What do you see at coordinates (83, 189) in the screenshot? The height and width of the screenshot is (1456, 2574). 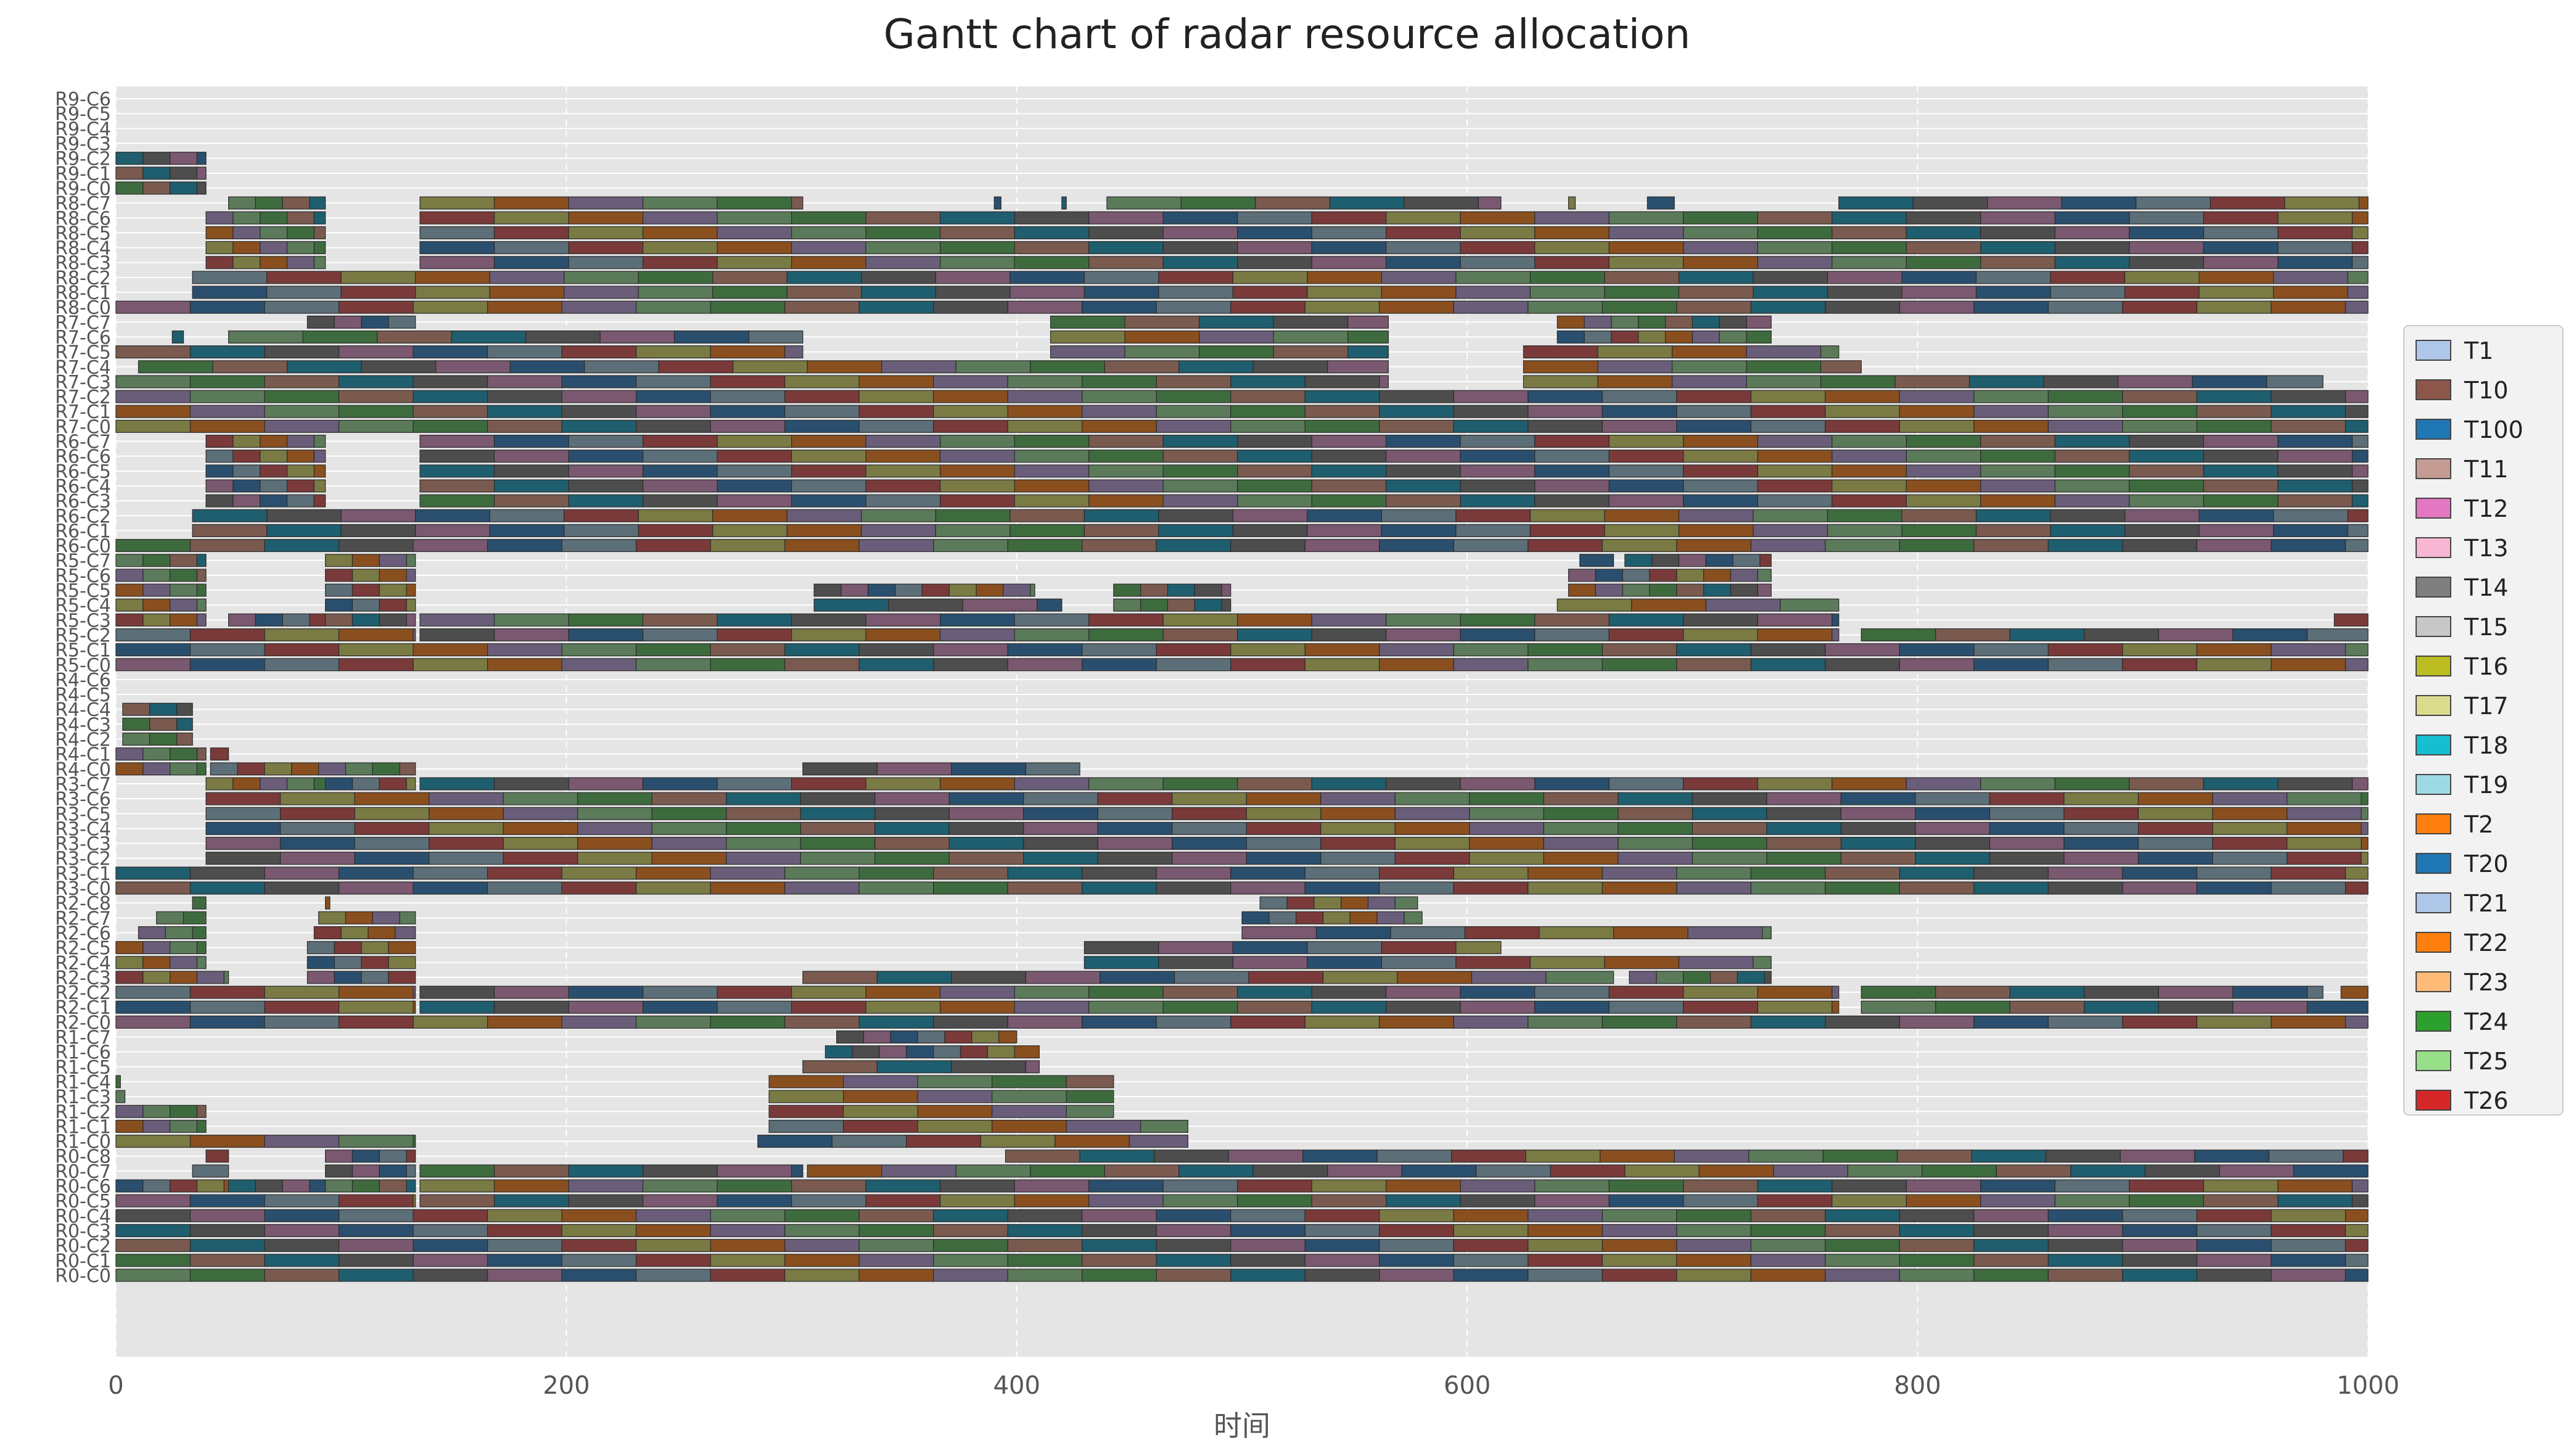 I see `y-tick-label: R9-C0` at bounding box center [83, 189].